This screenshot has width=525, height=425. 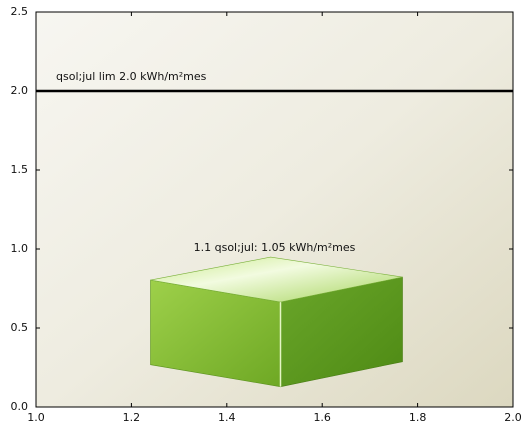 What do you see at coordinates (20, 406) in the screenshot?
I see `y-tick-label: 0.0` at bounding box center [20, 406].